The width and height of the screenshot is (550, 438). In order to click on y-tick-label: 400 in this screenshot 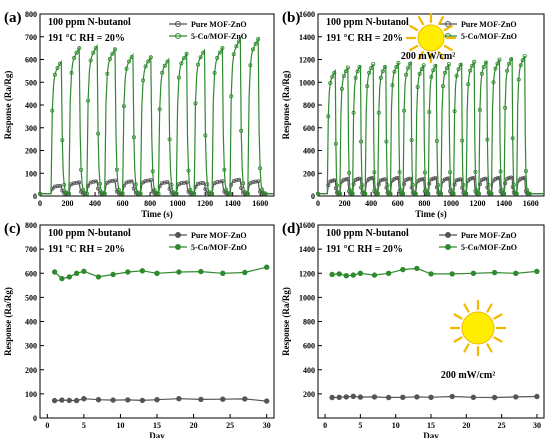, I will do `click(31, 105)`.